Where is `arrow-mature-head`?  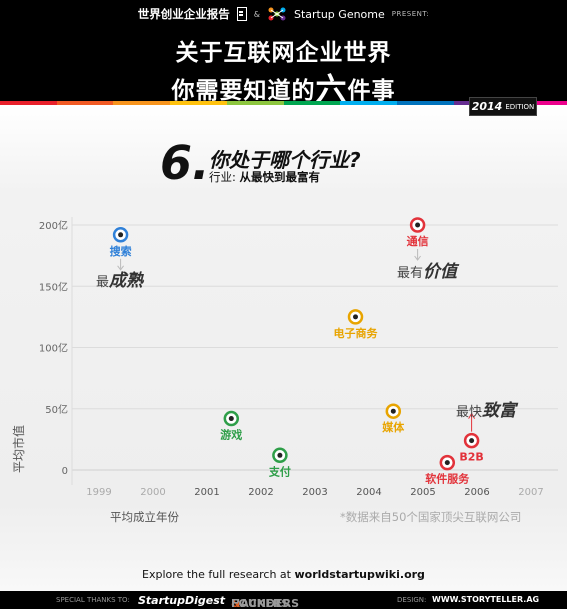
arrow-mature-head is located at coordinates (120, 268).